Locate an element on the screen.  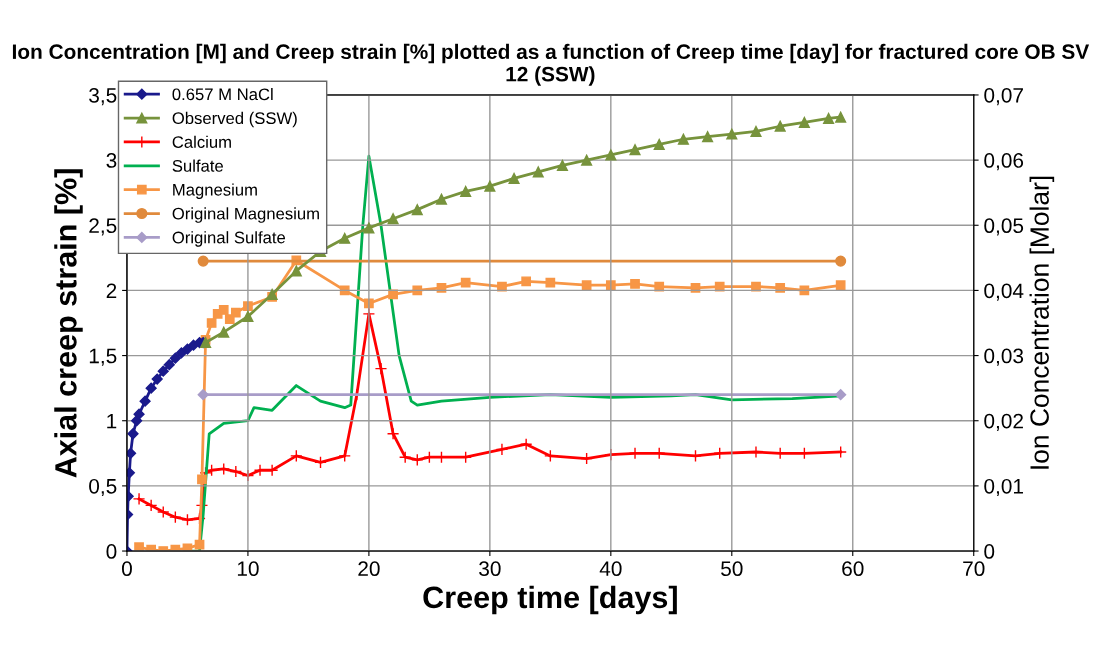
y-tick-label: 3,5 is located at coordinates (103, 96).